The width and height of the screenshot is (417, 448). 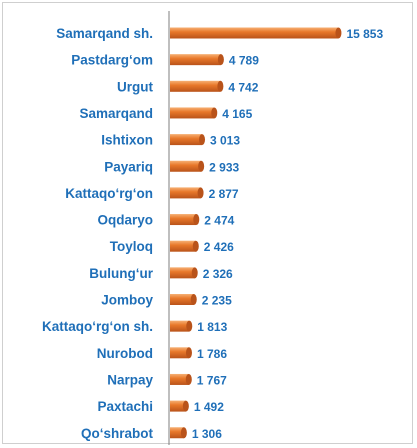 What do you see at coordinates (128, 166) in the screenshot?
I see `category-label: Payariq` at bounding box center [128, 166].